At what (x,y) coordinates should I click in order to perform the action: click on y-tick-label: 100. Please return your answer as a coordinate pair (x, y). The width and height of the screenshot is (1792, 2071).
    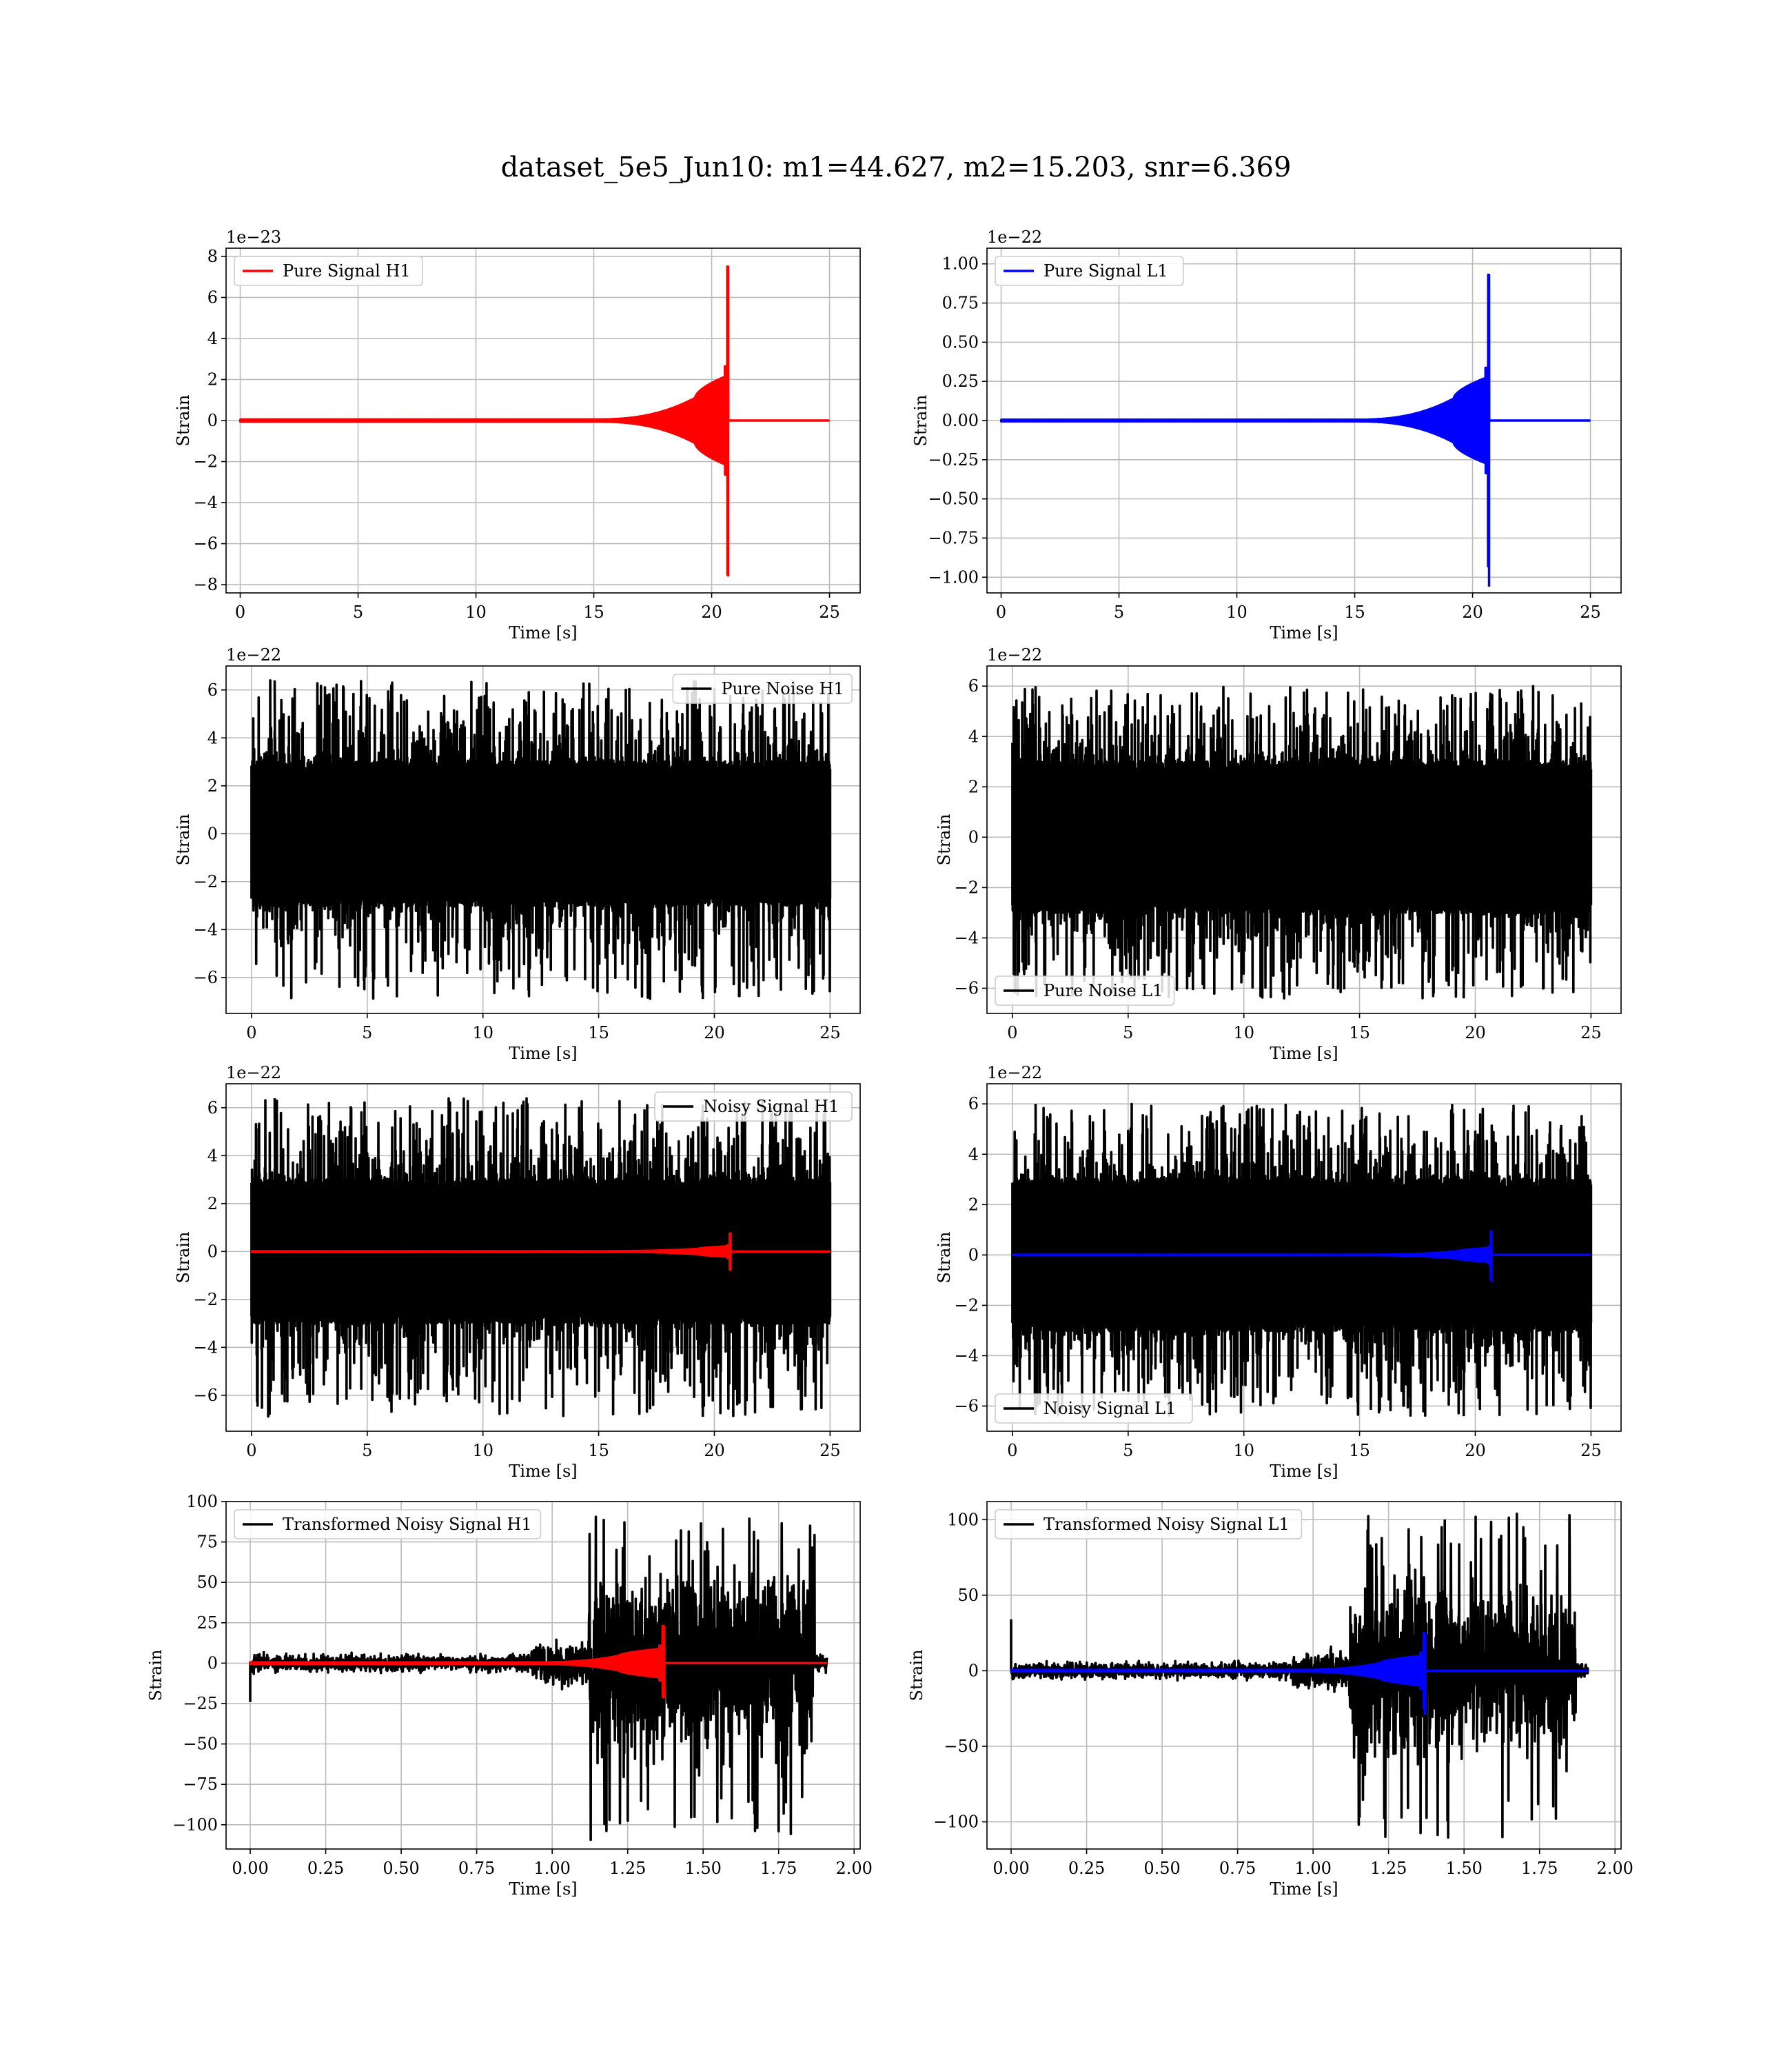
    Looking at the image, I should click on (963, 1519).